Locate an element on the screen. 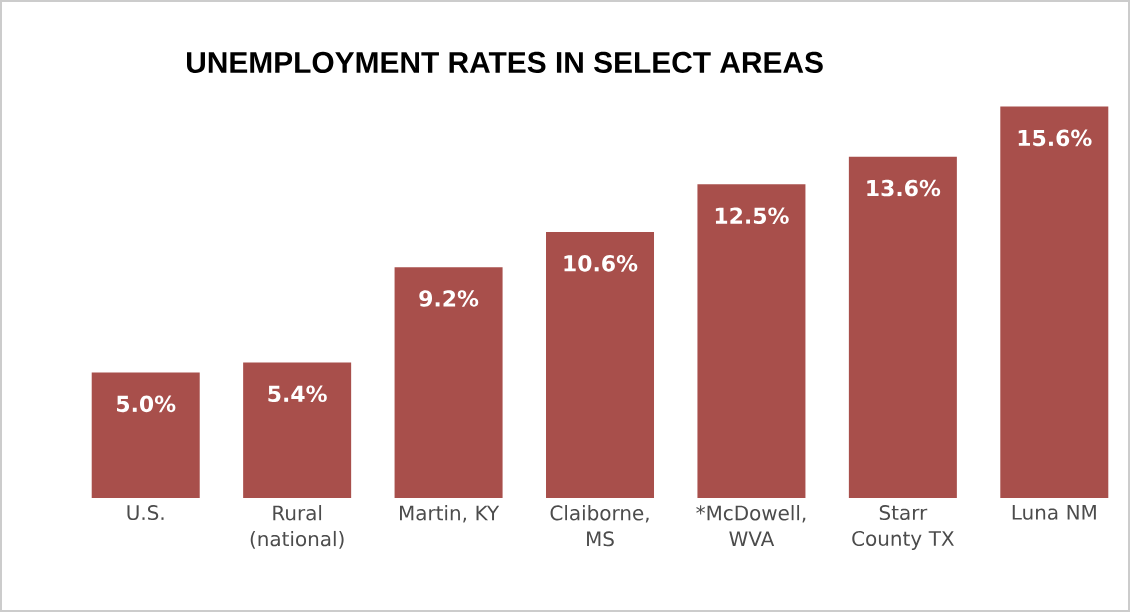 The height and width of the screenshot is (612, 1130). data-label: 13.6% is located at coordinates (904, 188).